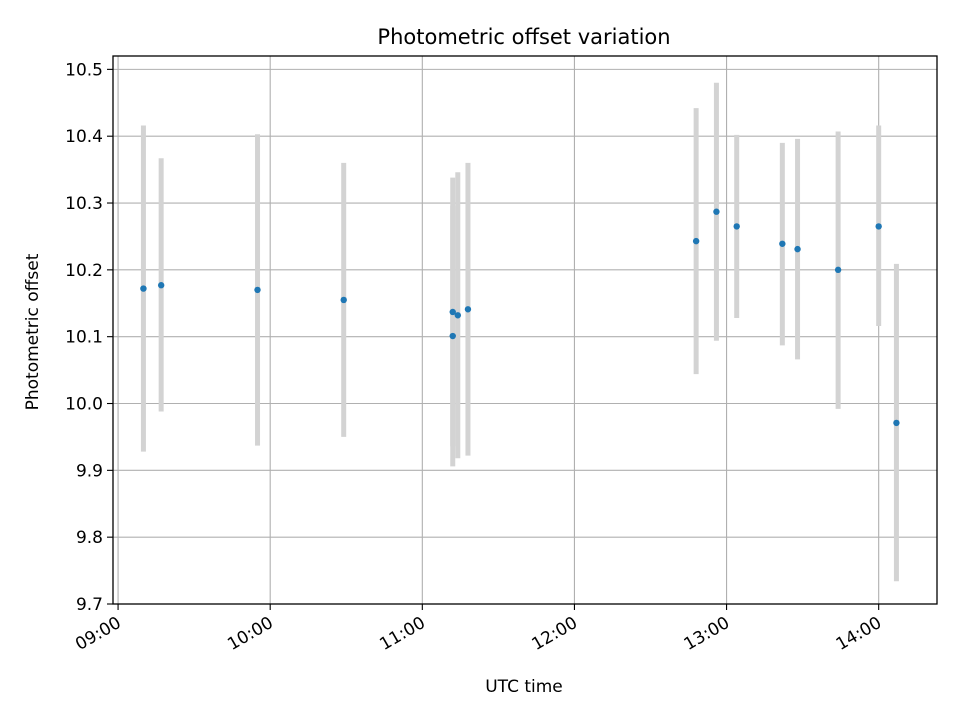  Describe the element at coordinates (89, 471) in the screenshot. I see `y-tick-label: 9.9` at that location.